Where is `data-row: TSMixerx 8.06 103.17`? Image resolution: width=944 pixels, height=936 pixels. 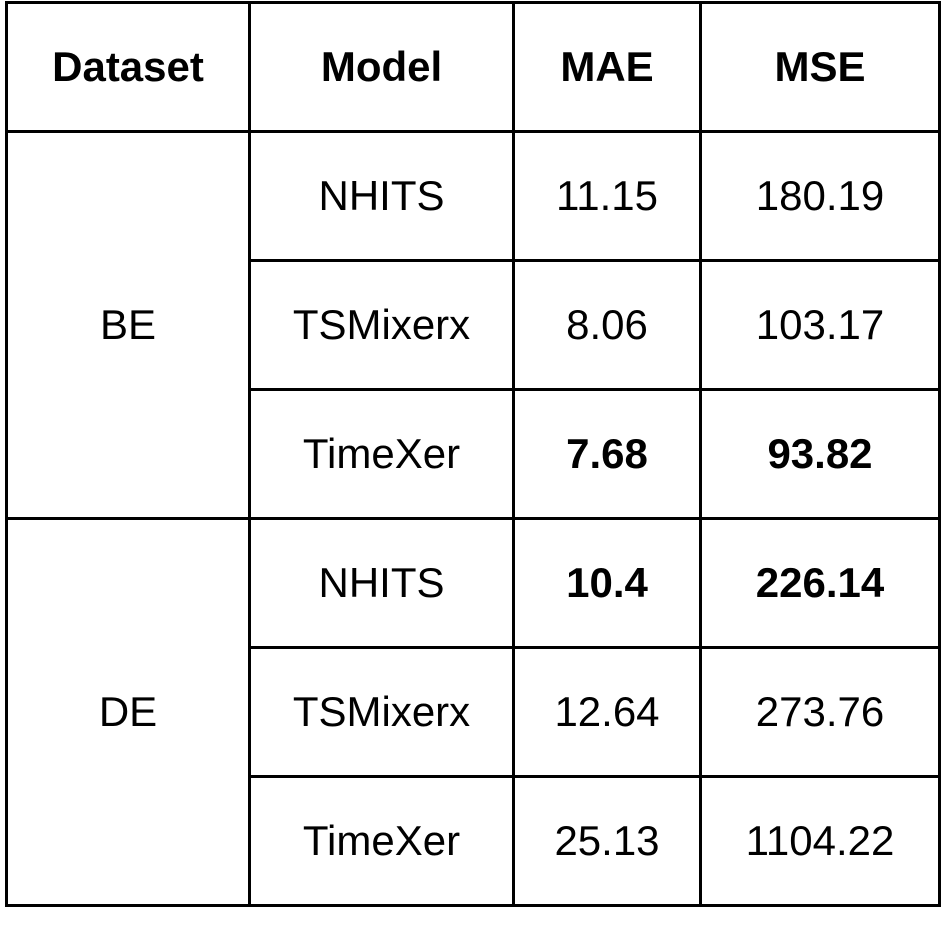 data-row: TSMixerx 8.06 103.17 is located at coordinates (474, 325).